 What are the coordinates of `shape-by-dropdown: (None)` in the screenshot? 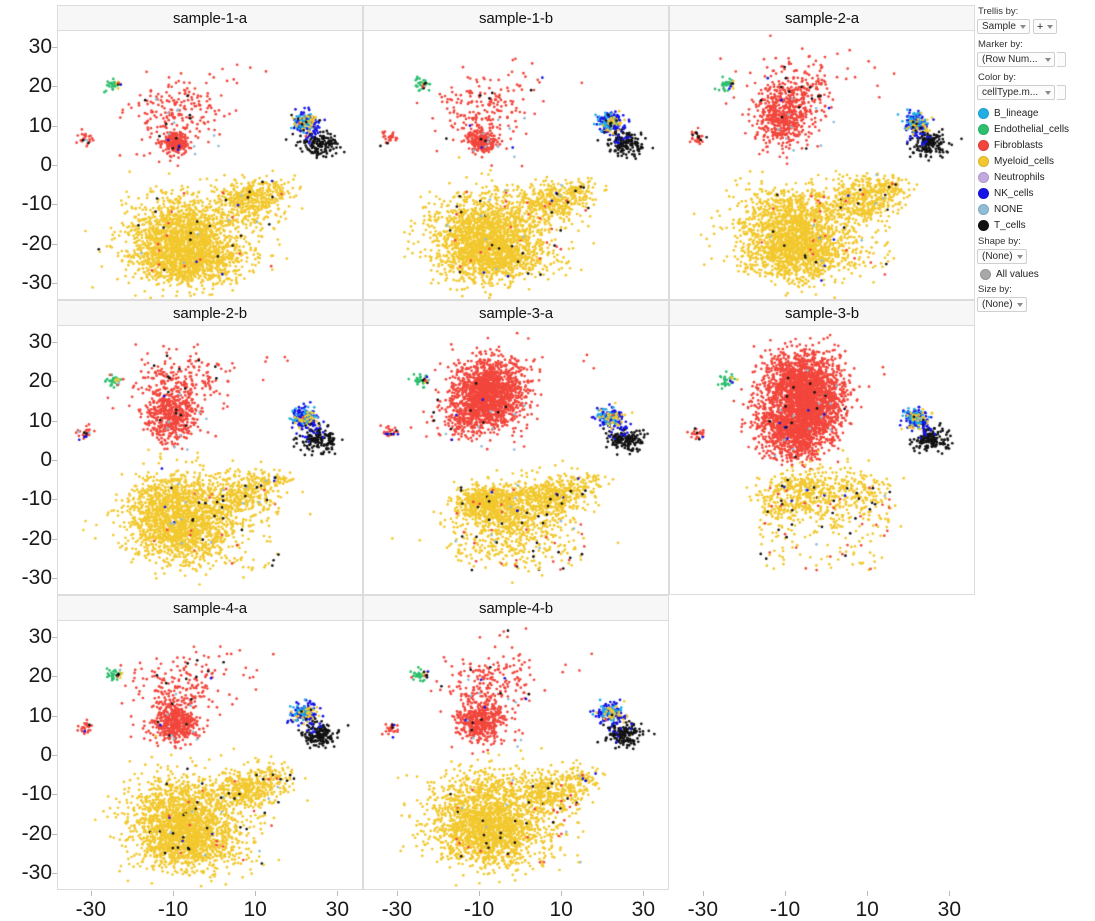 It's located at (1002, 256).